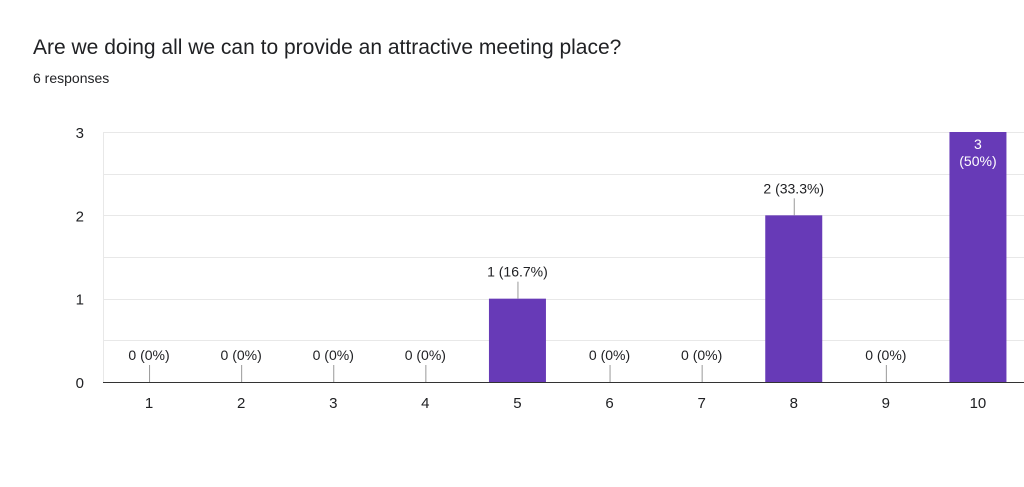 The image size is (1024, 487). What do you see at coordinates (977, 152) in the screenshot?
I see `data-label: 3 (50%)` at bounding box center [977, 152].